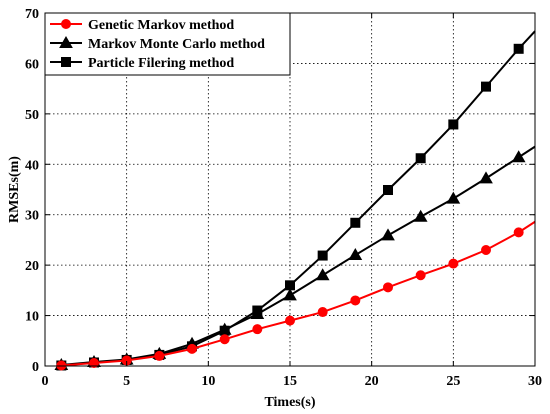  I want to click on x-tick-label: 0, so click(45, 381).